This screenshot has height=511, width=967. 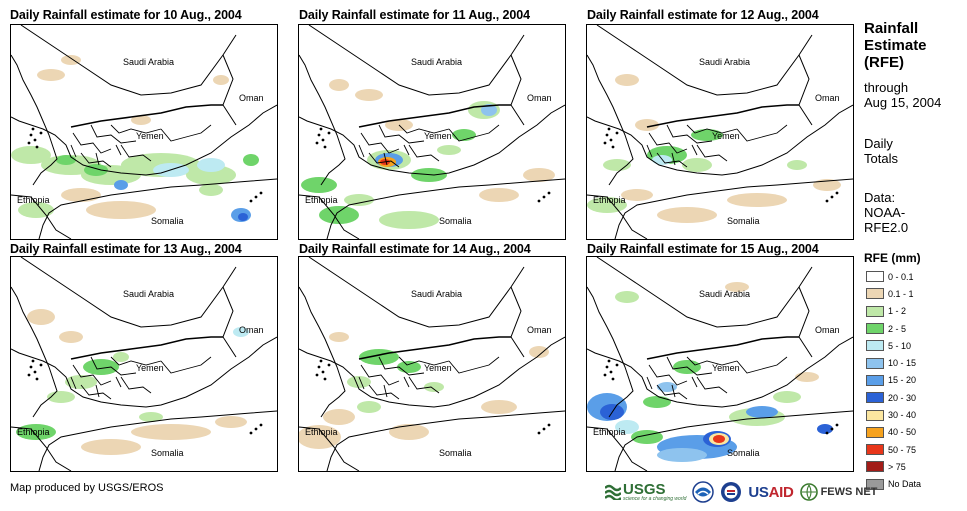 What do you see at coordinates (87, 488) in the screenshot?
I see `map-credit: Map produced by USGS/EROS` at bounding box center [87, 488].